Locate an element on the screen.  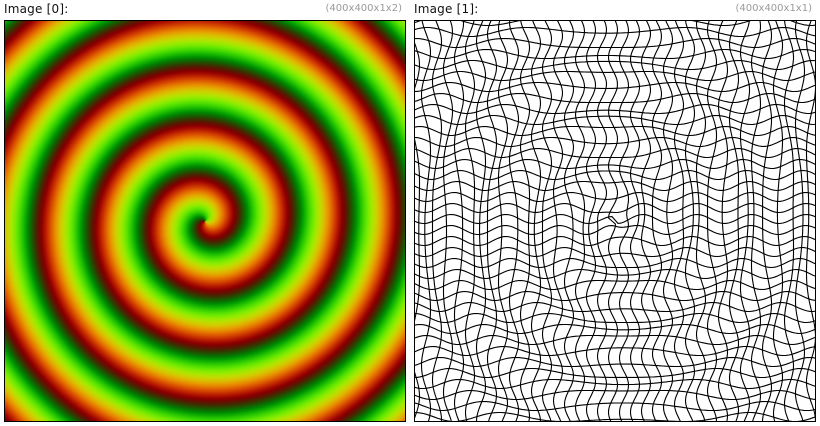
image-header-1: Image [1]: (400x400x1x1) is located at coordinates (613, 10).